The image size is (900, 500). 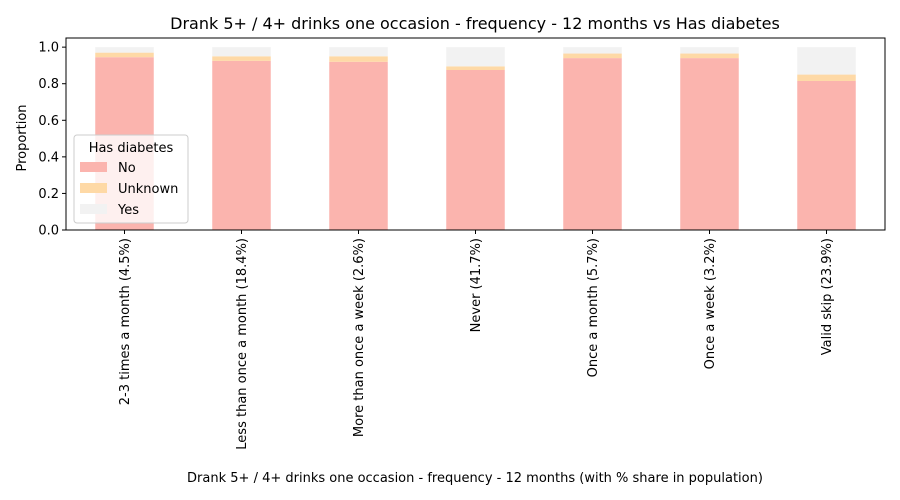 What do you see at coordinates (127, 168) in the screenshot?
I see `legend-entry-no: No` at bounding box center [127, 168].